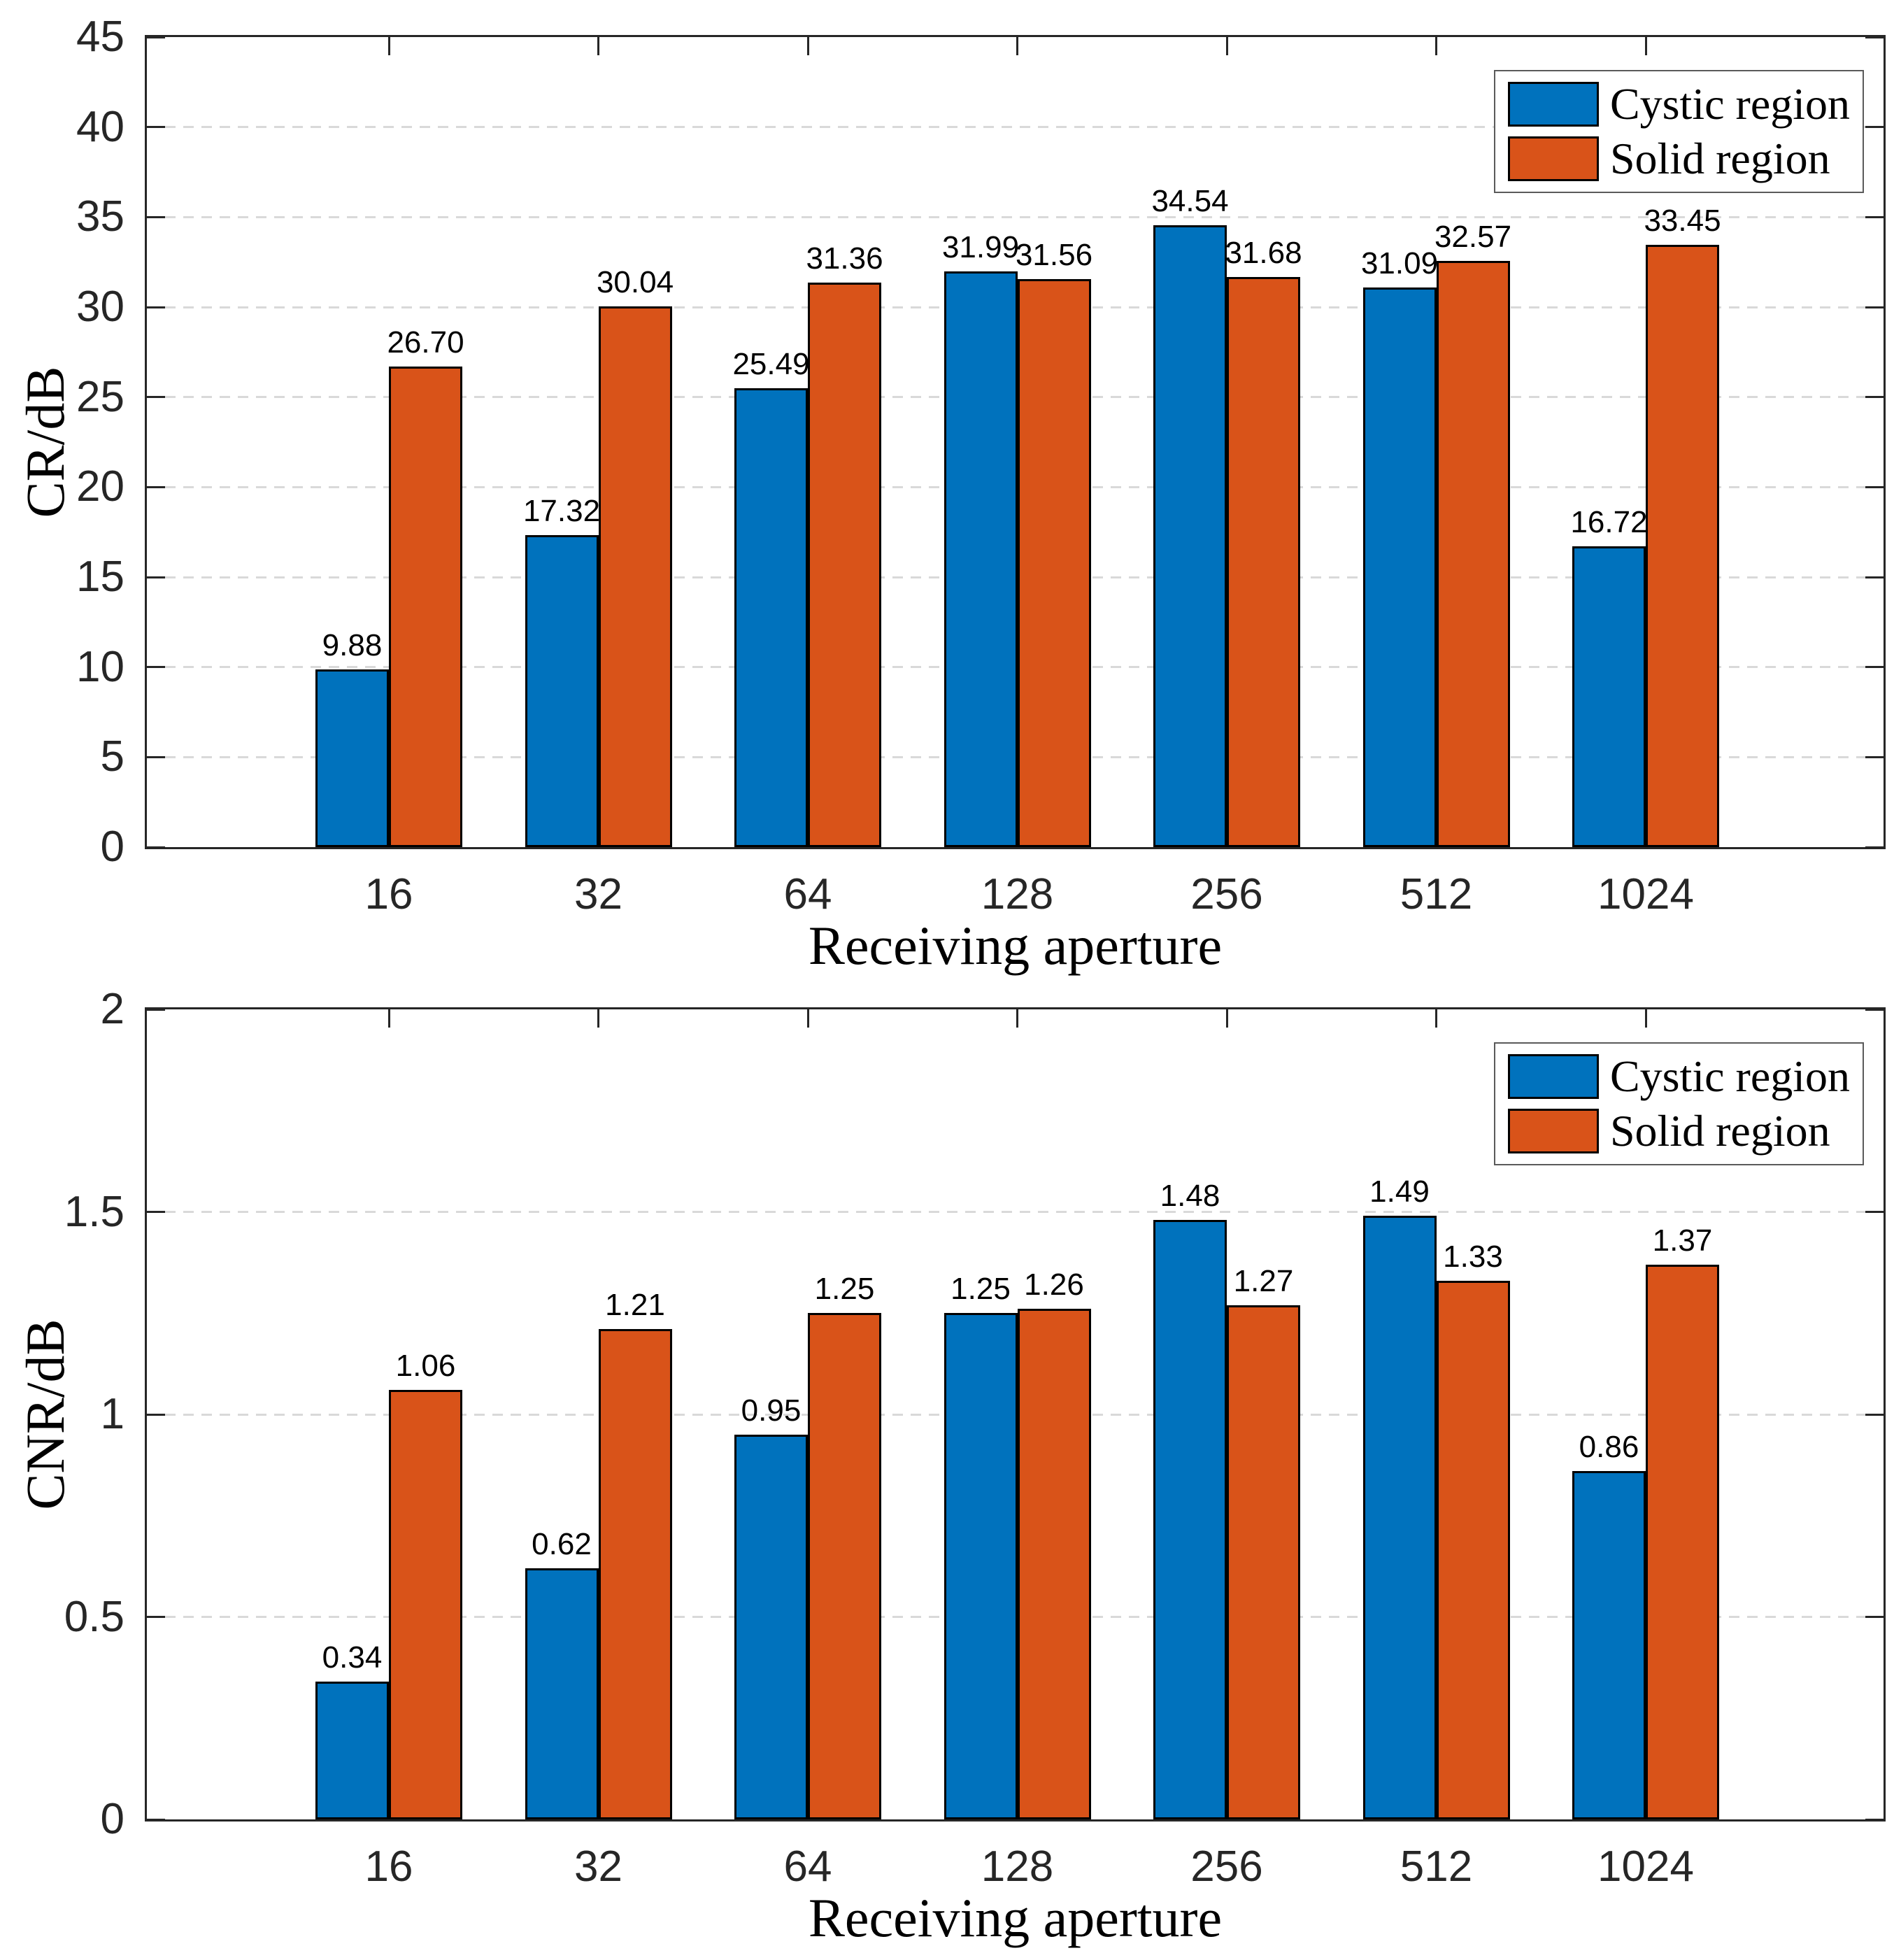 The height and width of the screenshot is (1960, 1901). I want to click on y-tick-label: 1, so click(112, 1414).